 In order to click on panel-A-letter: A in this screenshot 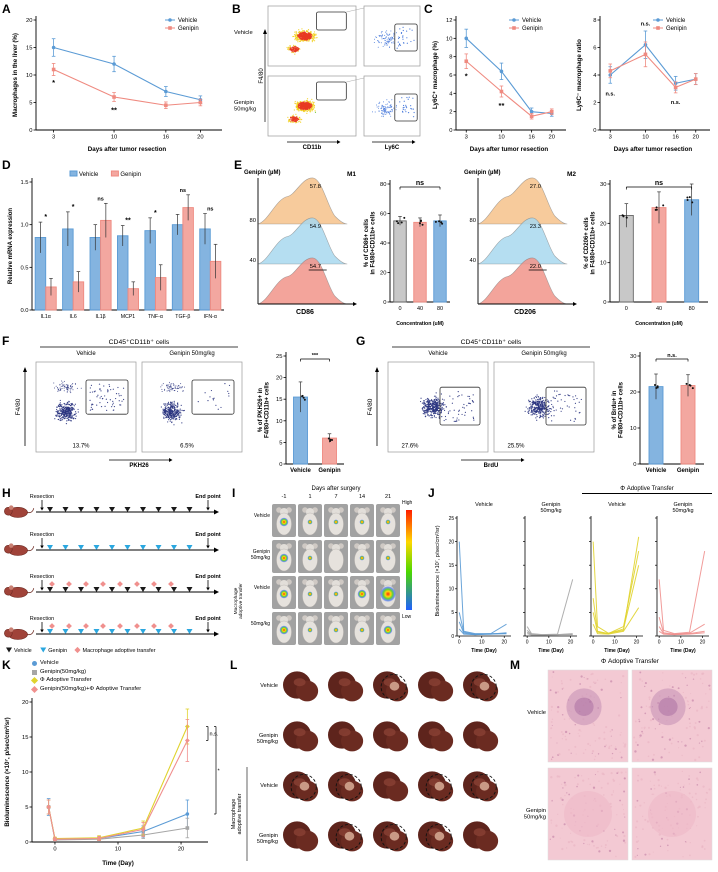, I will do `click(6, 9)`.